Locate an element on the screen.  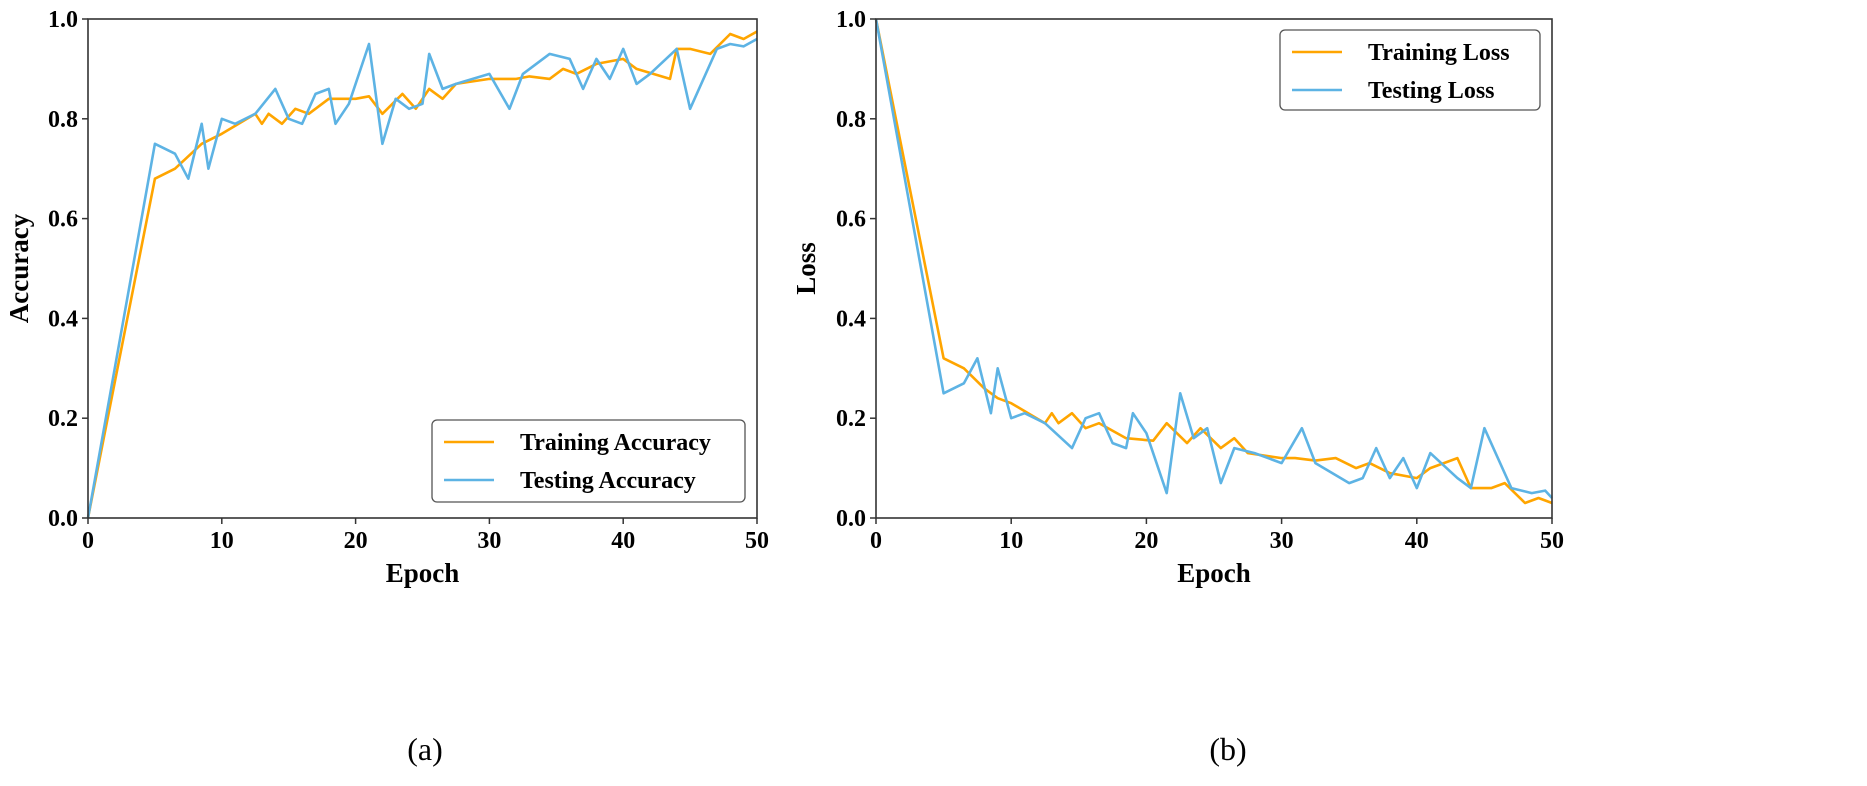
legend-label: Testing Accuracy is located at coordinates (608, 481).